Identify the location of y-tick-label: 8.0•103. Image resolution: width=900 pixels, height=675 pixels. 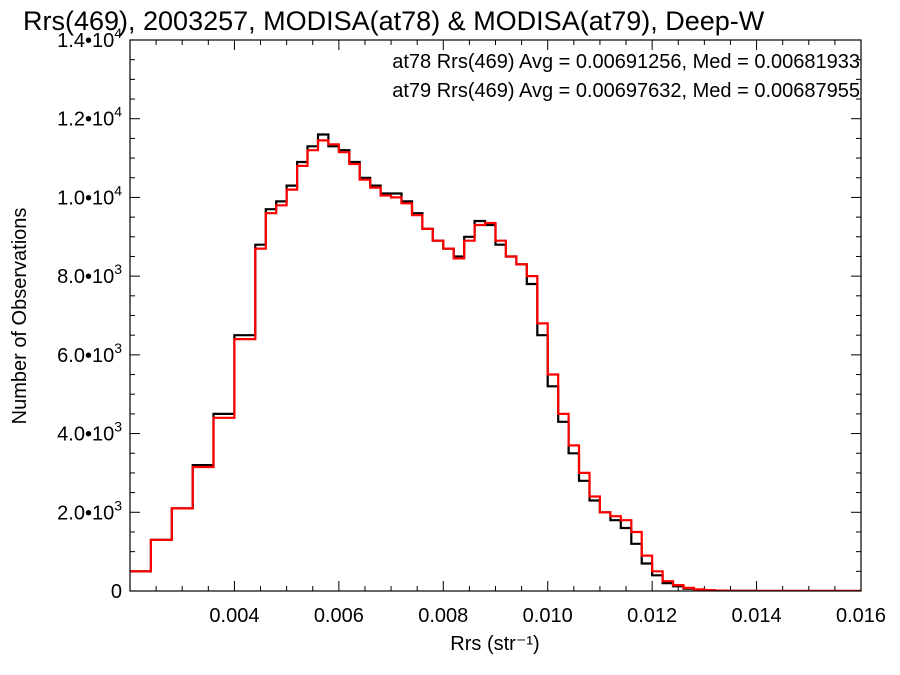
(89, 274).